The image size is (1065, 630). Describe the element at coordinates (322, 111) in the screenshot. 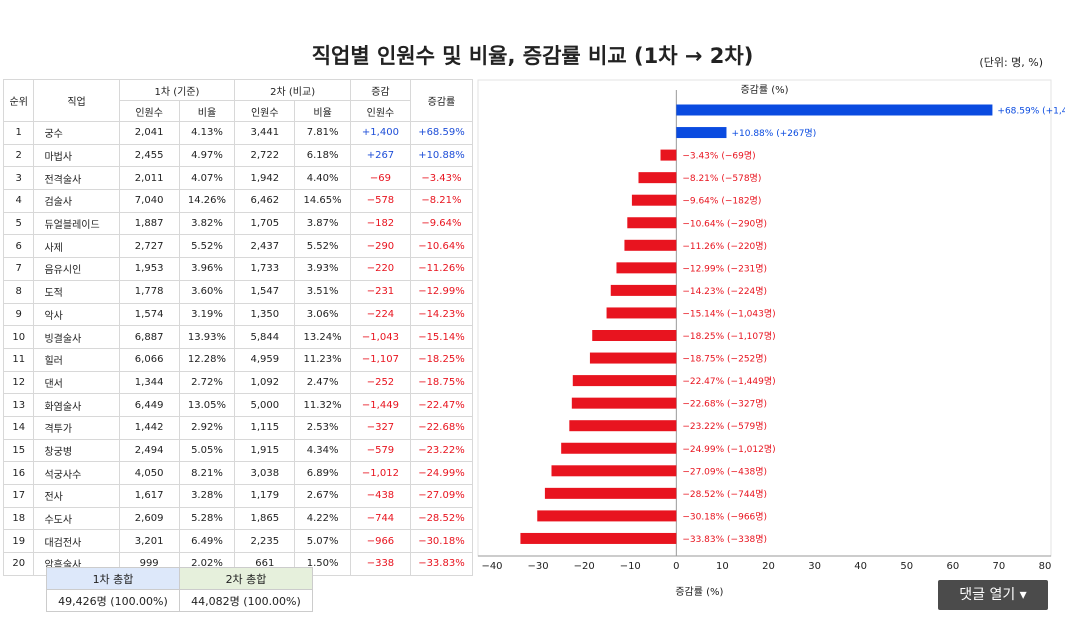

I see `header-ratio-2: 비율` at that location.